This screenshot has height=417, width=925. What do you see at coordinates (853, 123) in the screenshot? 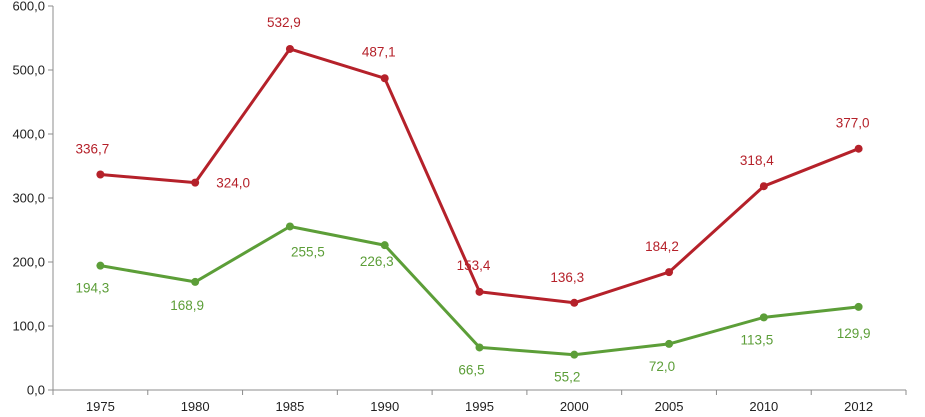
I see `series-1-data-label: 377,0` at bounding box center [853, 123].